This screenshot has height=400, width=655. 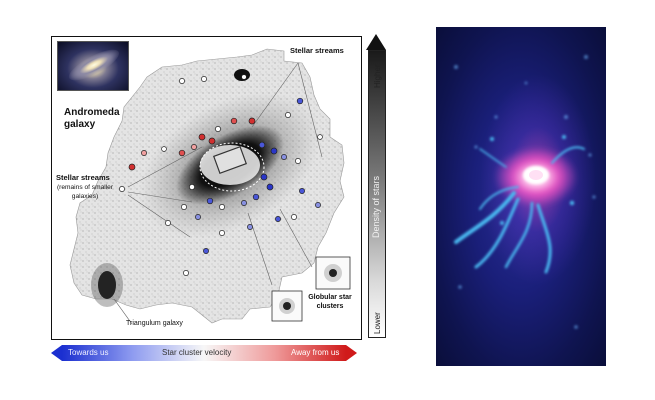 I want to click on galaxy-glow, so click(x=94, y=65).